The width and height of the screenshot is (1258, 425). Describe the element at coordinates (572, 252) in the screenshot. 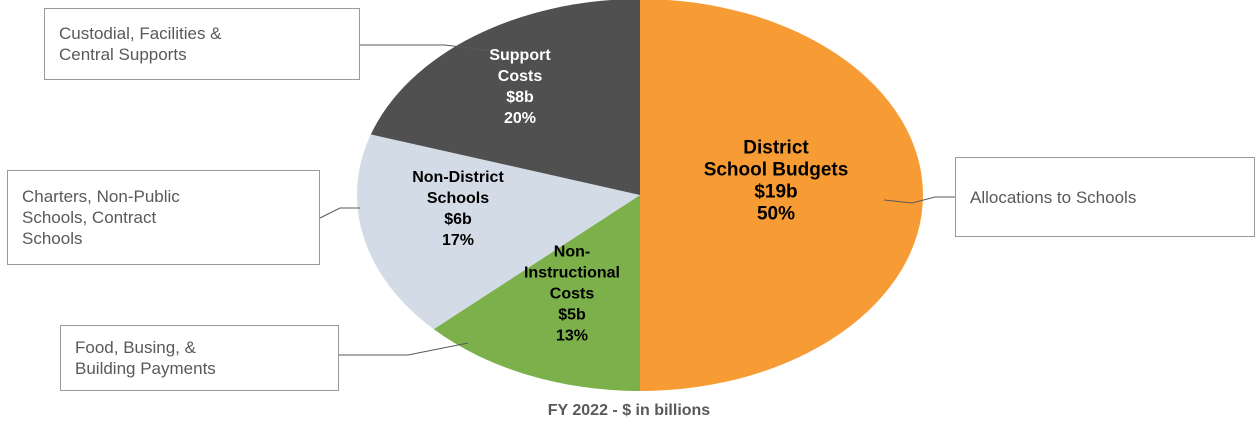

I see `slice-label-1-line-0: Non-` at that location.